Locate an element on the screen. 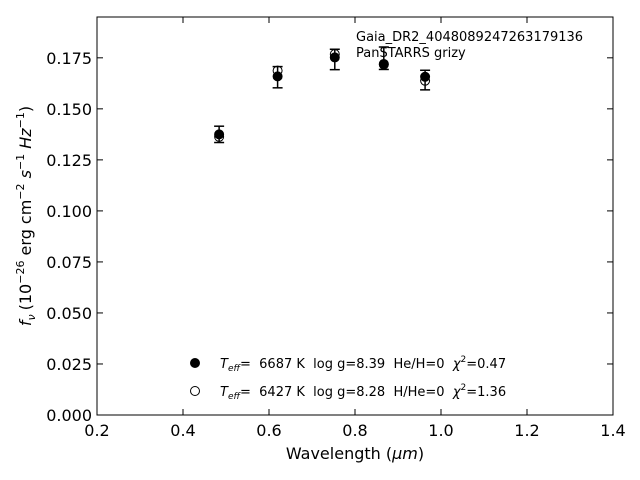  x-tick-label: 1.0 is located at coordinates (440, 430).